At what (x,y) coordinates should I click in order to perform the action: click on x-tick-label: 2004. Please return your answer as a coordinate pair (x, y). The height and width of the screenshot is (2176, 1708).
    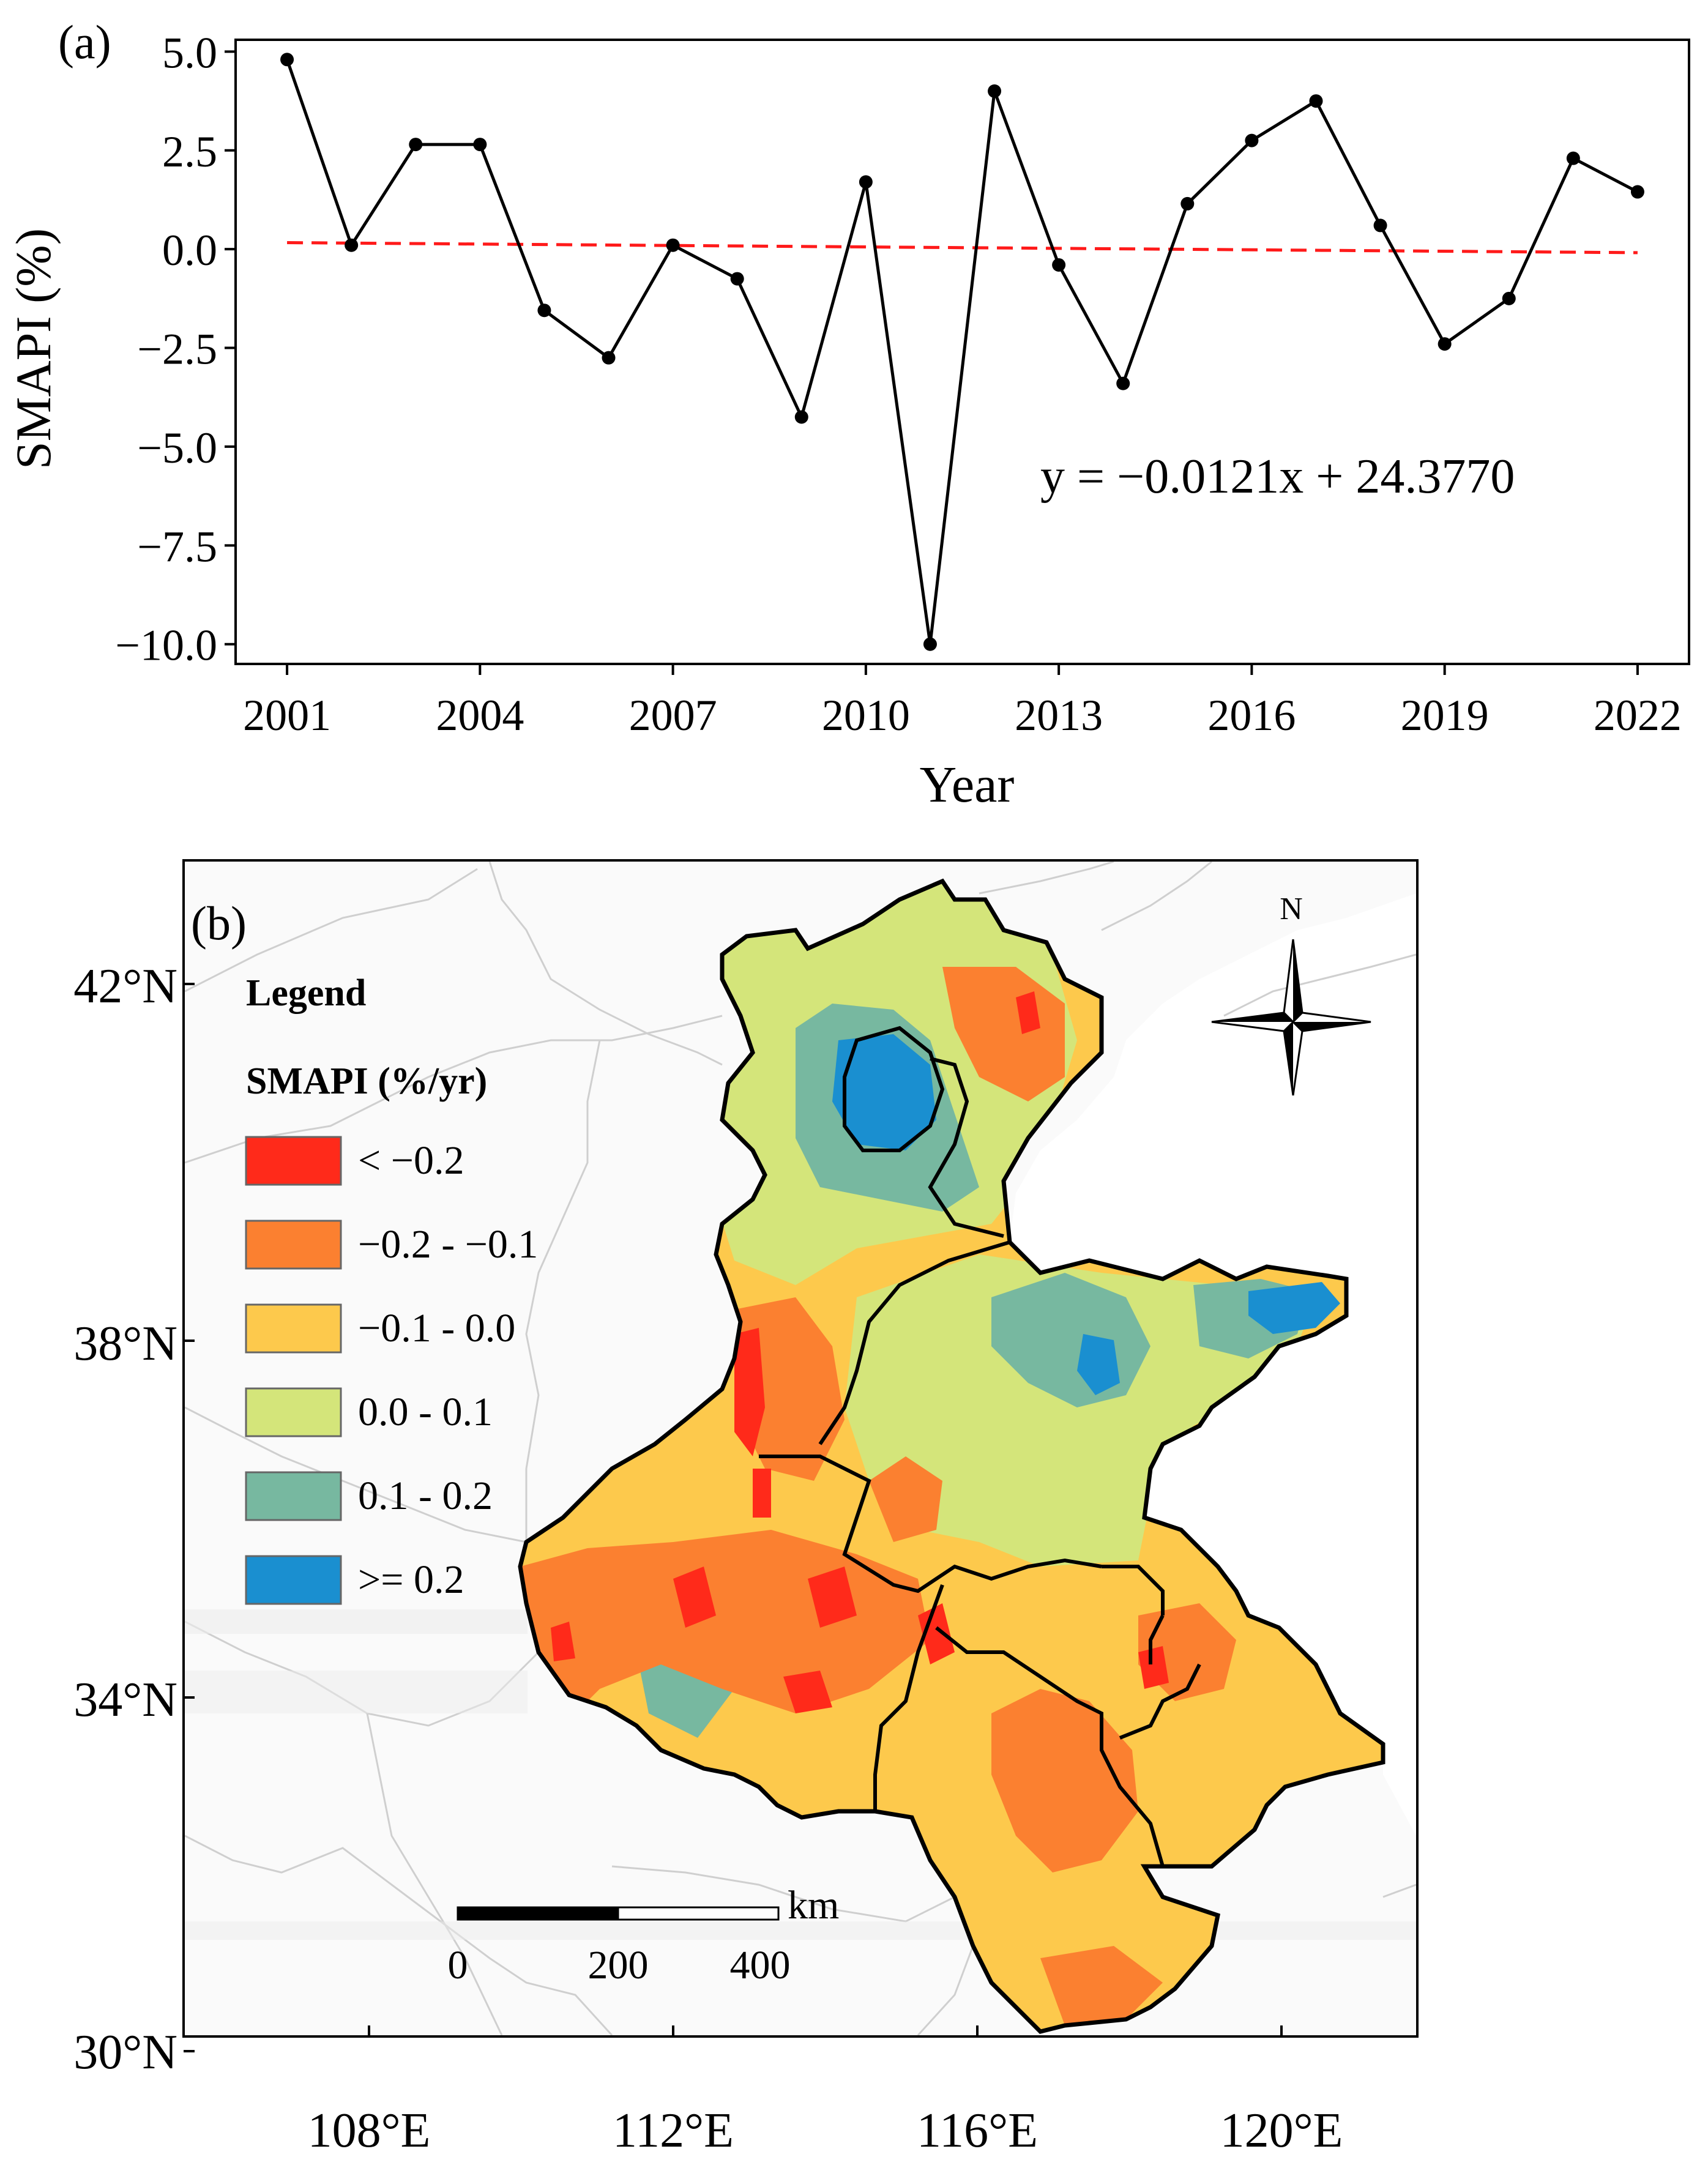
    Looking at the image, I should click on (480, 715).